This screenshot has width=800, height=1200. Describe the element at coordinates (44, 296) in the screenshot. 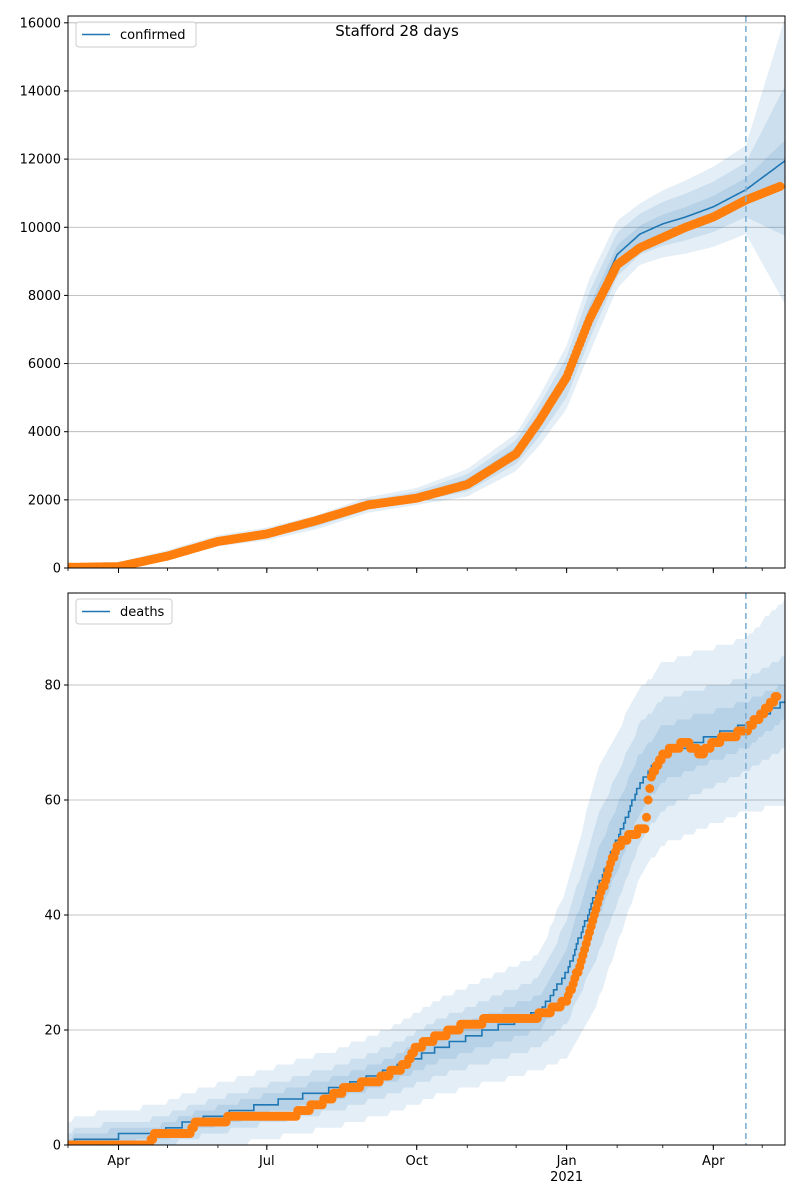

I see `y-tick-label: 8000` at that location.